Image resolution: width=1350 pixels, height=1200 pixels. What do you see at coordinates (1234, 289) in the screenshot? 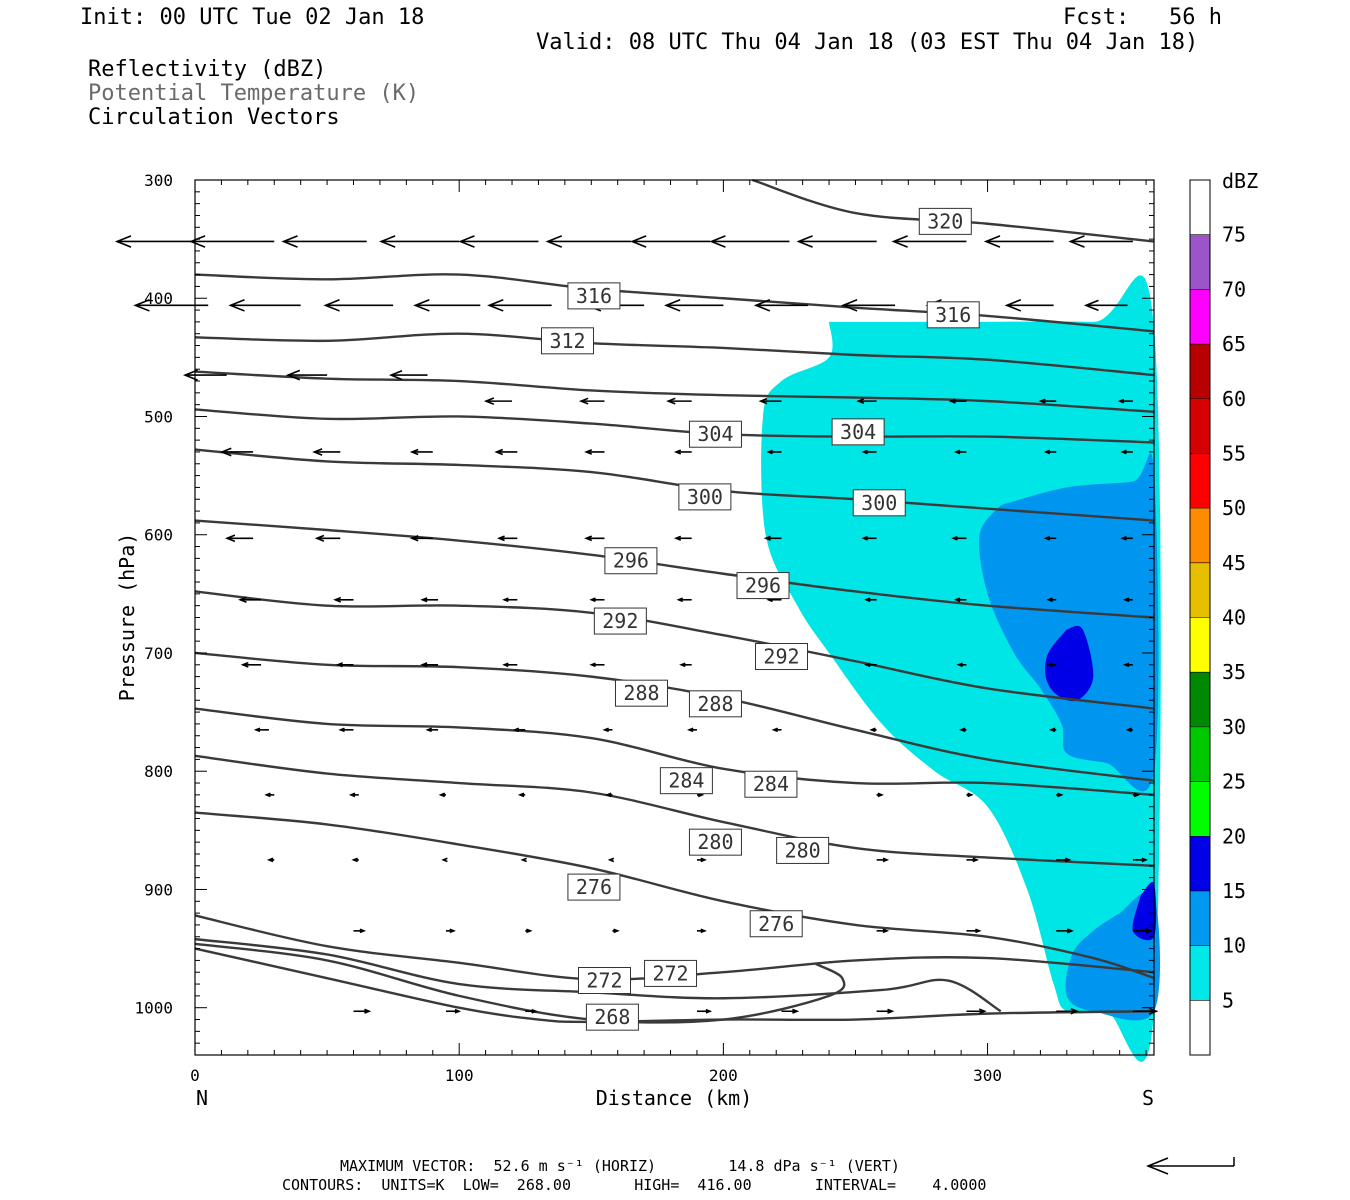
I see `colorbar-label-70: 70` at bounding box center [1234, 289].